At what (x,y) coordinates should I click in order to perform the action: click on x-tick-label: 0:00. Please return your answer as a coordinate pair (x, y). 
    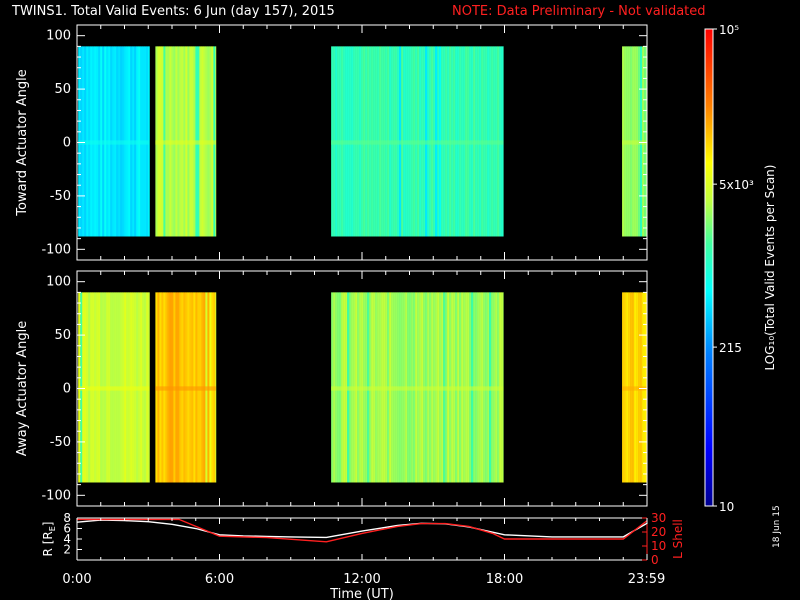
    Looking at the image, I should click on (76, 579).